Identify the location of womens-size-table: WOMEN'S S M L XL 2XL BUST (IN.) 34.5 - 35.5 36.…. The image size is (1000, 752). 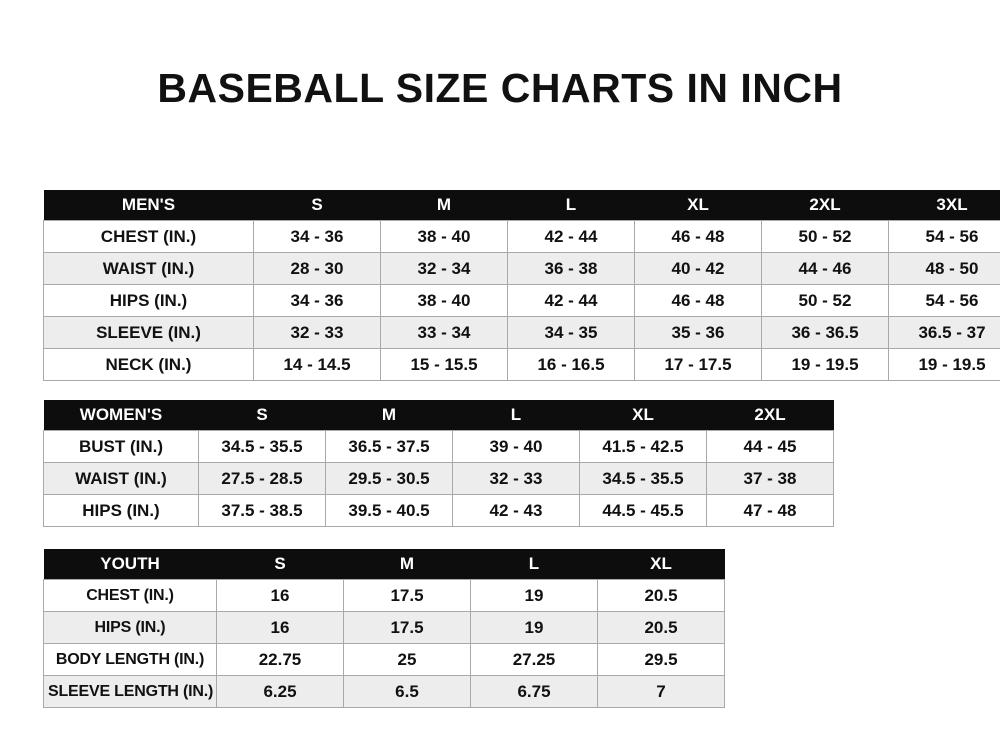
(438, 463).